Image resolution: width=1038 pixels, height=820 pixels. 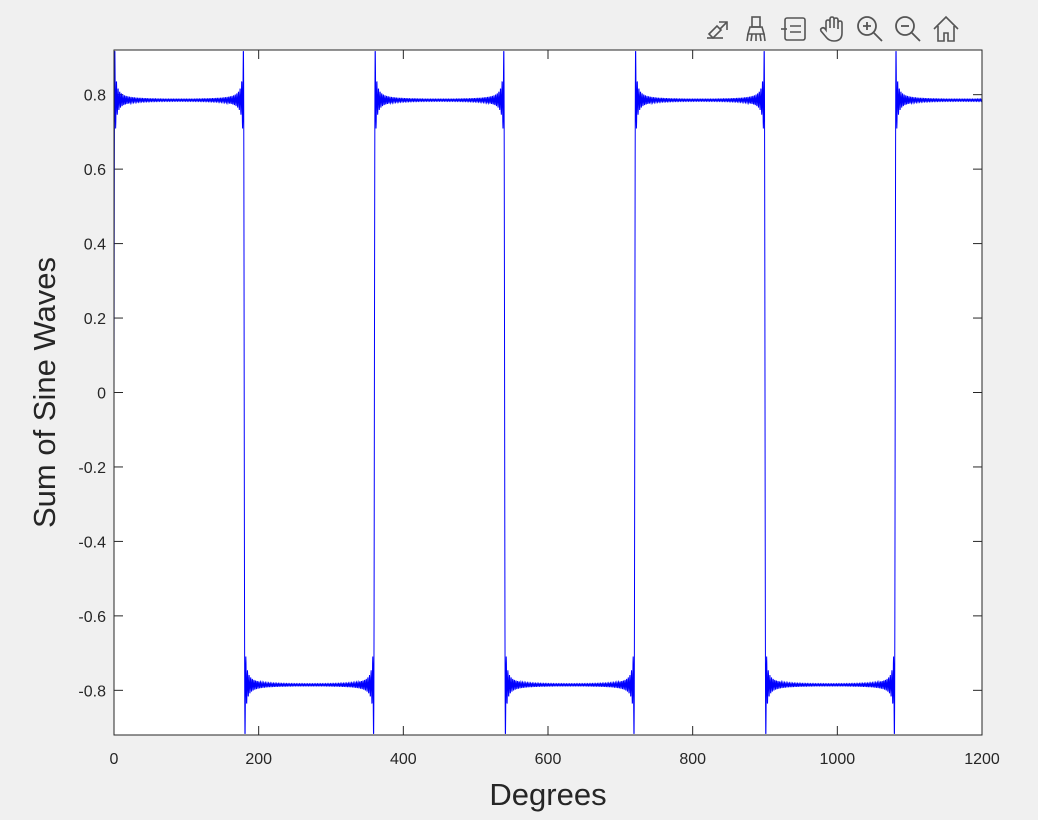 I want to click on y-tick-label: 0, so click(x=101, y=394).